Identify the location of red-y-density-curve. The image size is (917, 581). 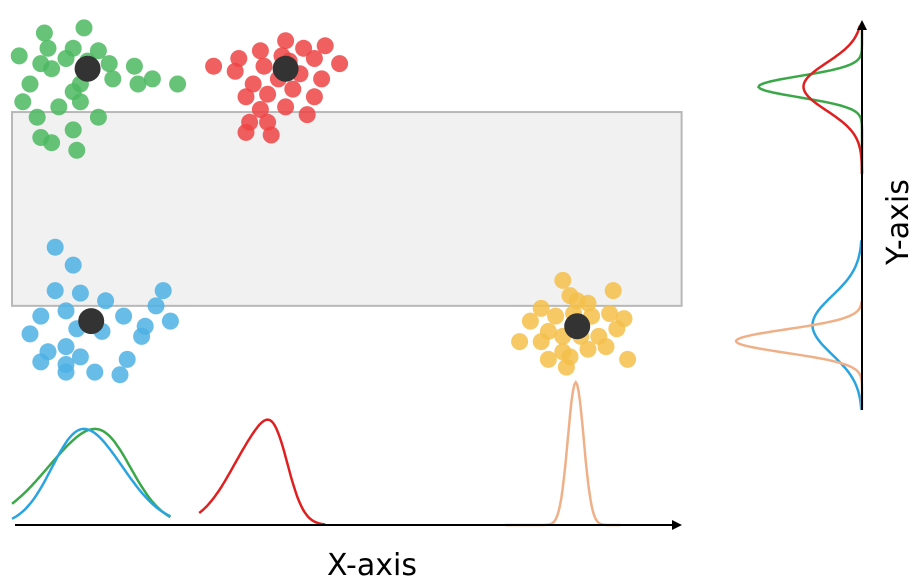
(833, 100).